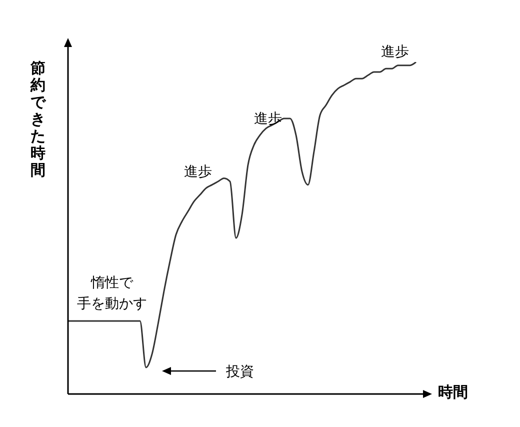  Describe the element at coordinates (112, 304) in the screenshot. I see `annotation: 手を動かす` at that location.